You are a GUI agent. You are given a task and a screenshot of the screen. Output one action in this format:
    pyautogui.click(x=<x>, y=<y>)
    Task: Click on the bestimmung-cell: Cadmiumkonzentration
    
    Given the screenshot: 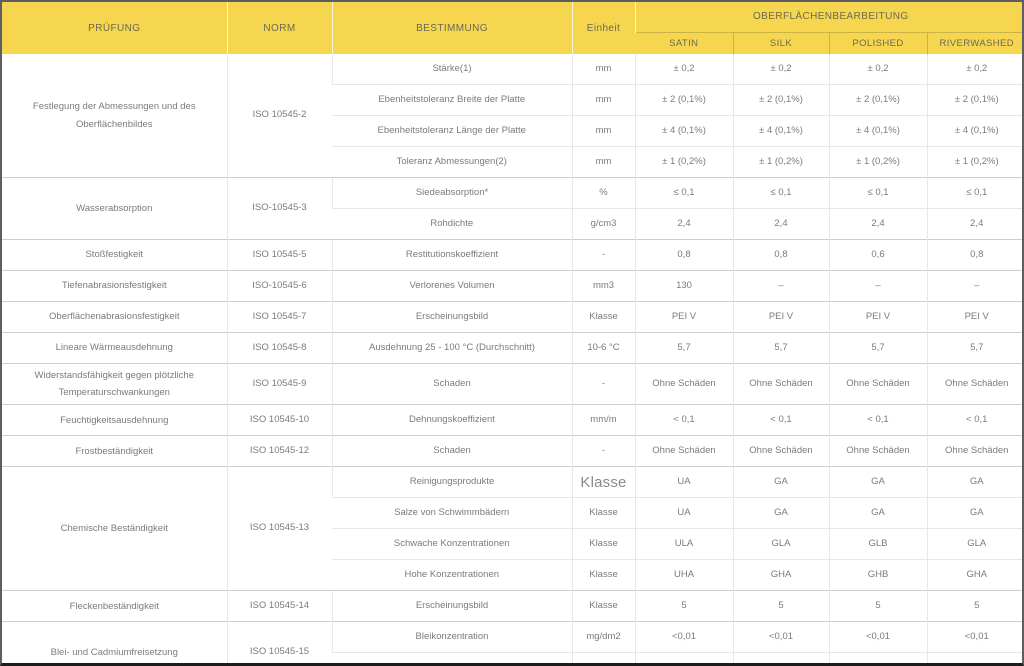 What is the action you would take?
    pyautogui.click(x=452, y=657)
    